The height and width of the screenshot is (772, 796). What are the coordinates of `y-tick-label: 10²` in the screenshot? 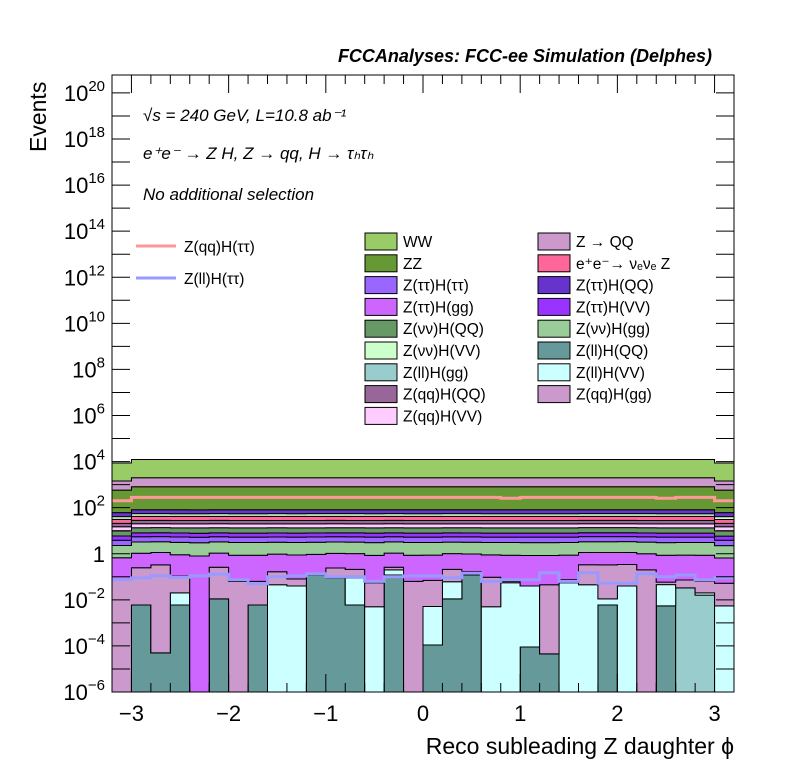 It's located at (88, 507).